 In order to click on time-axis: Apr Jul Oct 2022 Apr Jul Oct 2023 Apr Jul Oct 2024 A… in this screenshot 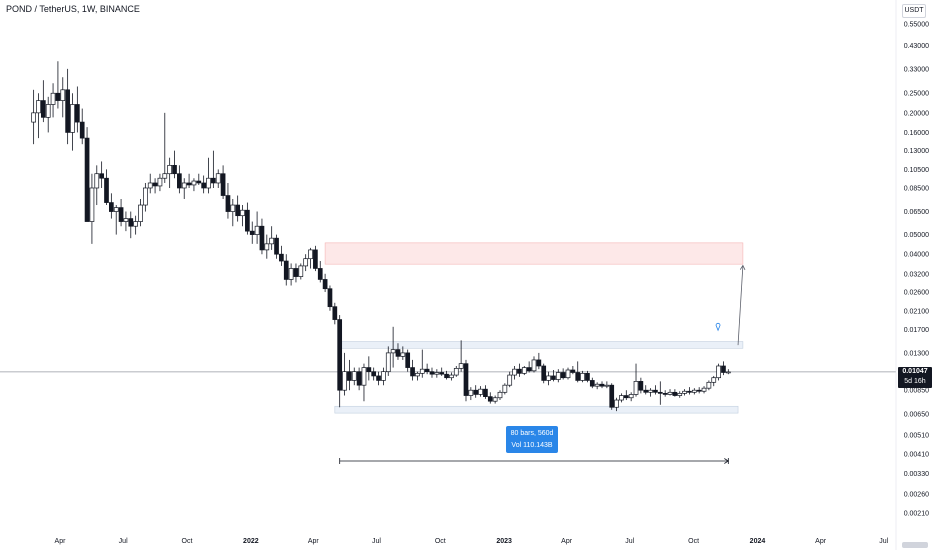, I will do `click(472, 541)`.